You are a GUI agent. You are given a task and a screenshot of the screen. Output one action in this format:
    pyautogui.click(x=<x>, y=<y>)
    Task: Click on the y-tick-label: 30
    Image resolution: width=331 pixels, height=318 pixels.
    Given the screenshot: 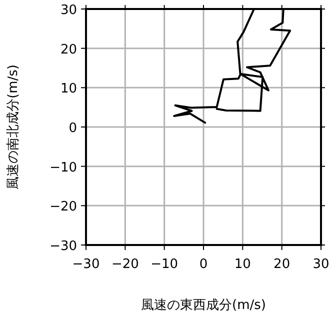 What is the action you would take?
    pyautogui.click(x=68, y=10)
    